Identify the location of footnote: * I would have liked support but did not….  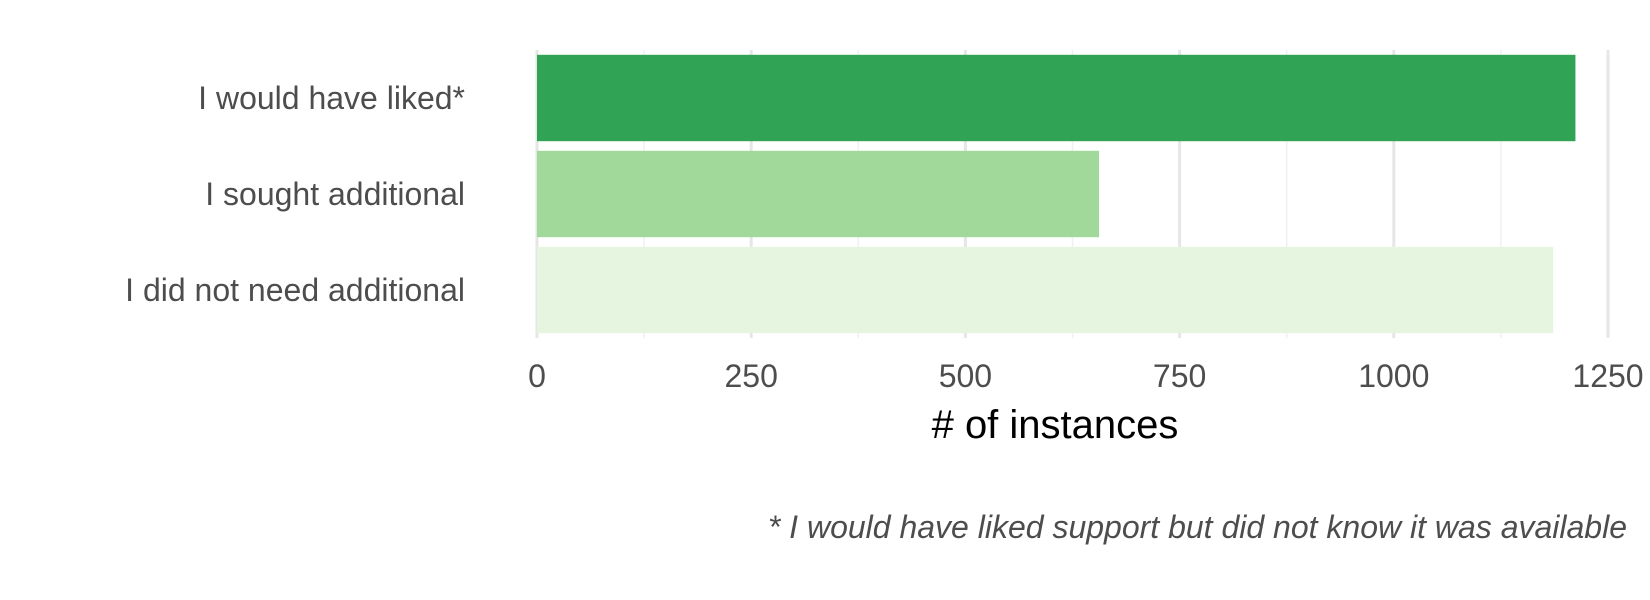
(1197, 527).